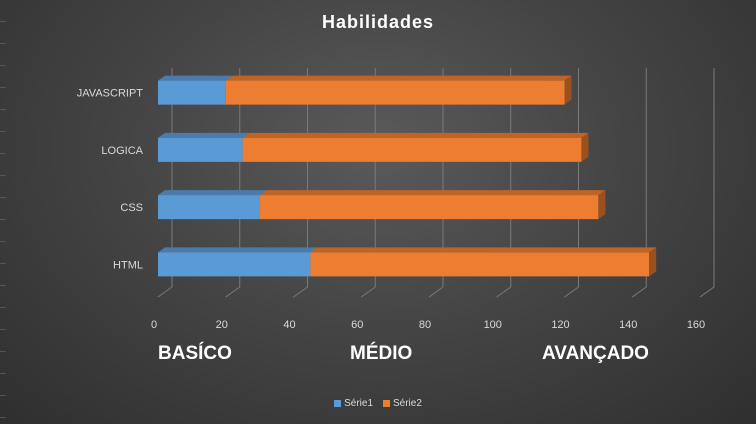  What do you see at coordinates (195, 353) in the screenshot?
I see `band-label-basico: BASÍCO` at bounding box center [195, 353].